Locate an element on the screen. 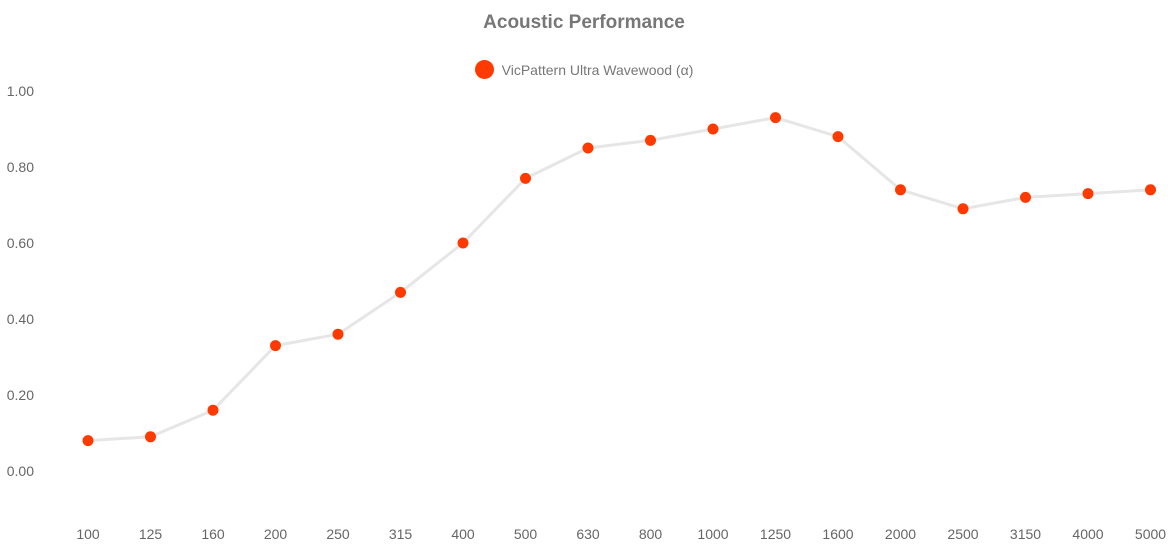  chart-title: Acoustic Performance is located at coordinates (584, 22).